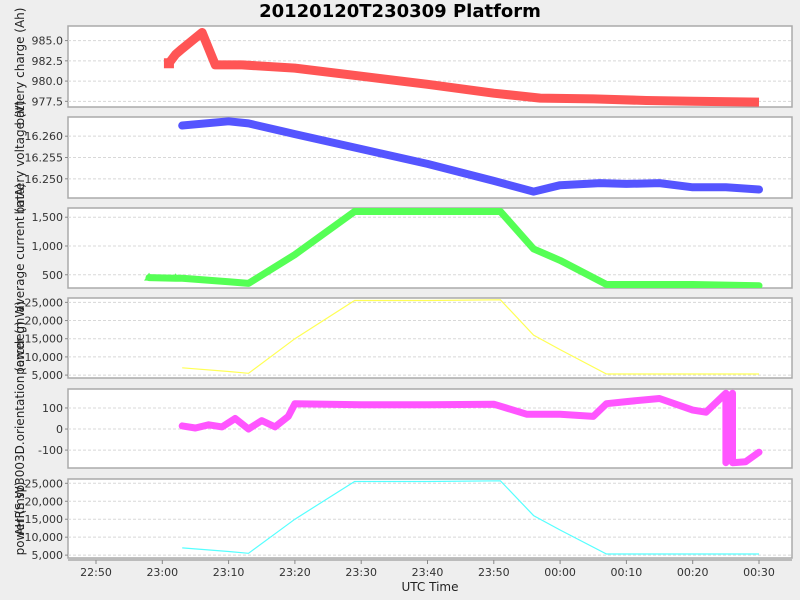 The image size is (800, 600). I want to click on y-axis-label: AHRS sp3003D.orientation (arcdeg), so click(20, 428).